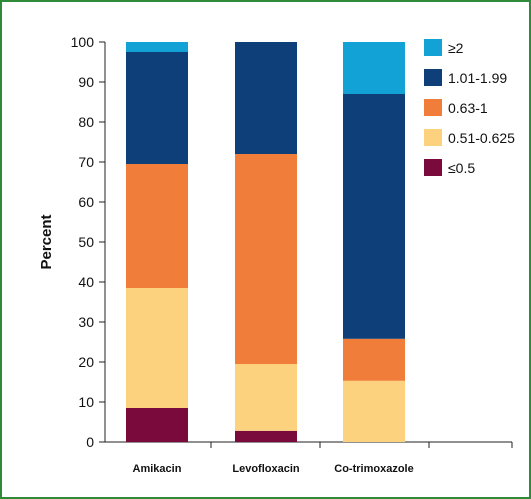  Describe the element at coordinates (266, 469) in the screenshot. I see `x-category-label: Levofloxacin` at that location.